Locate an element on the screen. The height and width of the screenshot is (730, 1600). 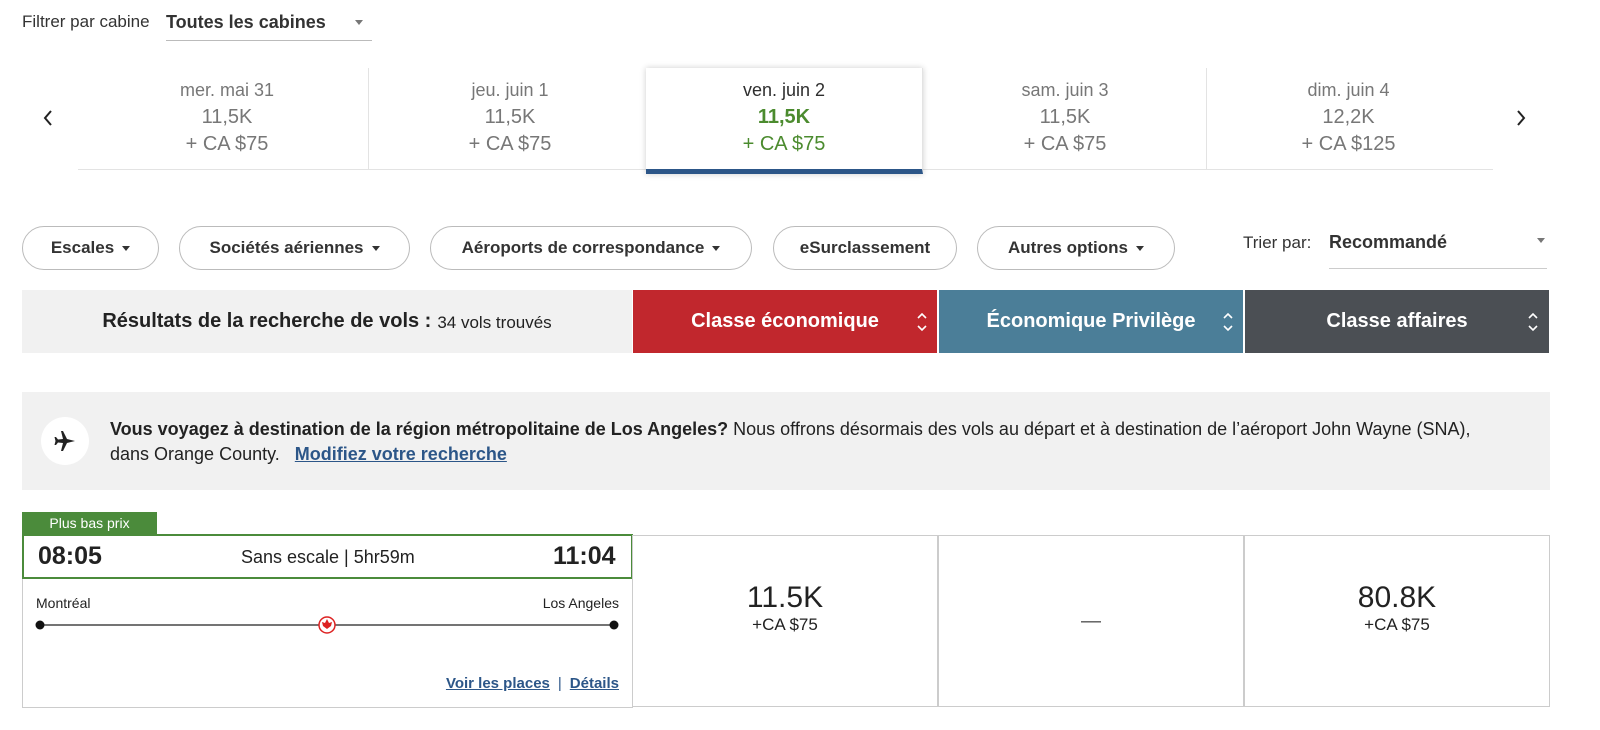
tab-fee: + CA $125 is located at coordinates (1348, 144).